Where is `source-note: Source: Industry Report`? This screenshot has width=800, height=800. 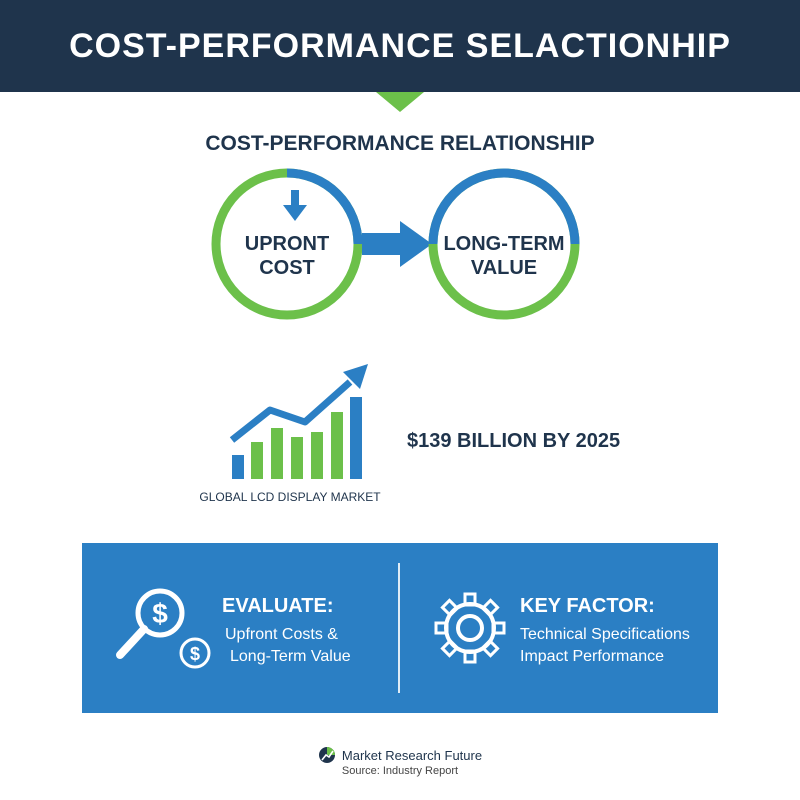
source-note: Source: Industry Report is located at coordinates (400, 771).